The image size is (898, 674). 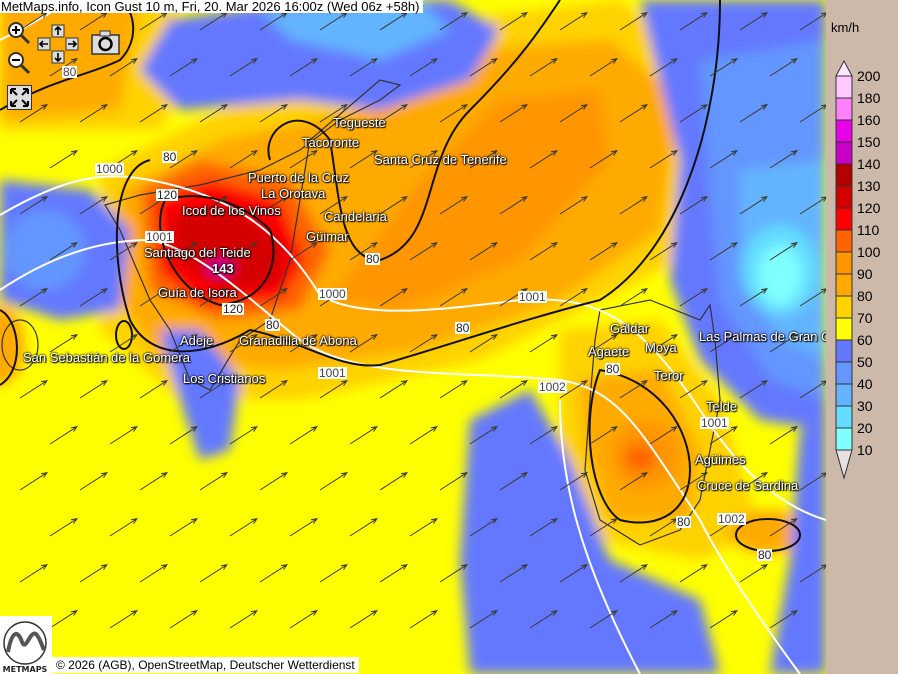 I want to click on city-label: Gáldar, so click(x=630, y=328).